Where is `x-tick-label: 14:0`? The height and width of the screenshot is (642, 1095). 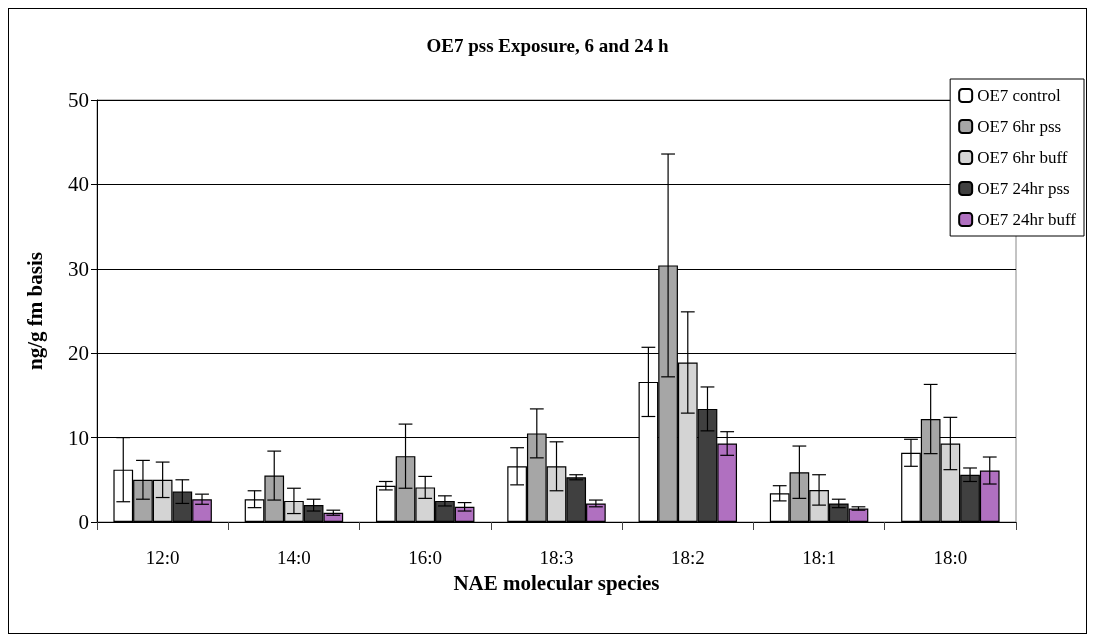 x-tick-label: 14:0 is located at coordinates (294, 557).